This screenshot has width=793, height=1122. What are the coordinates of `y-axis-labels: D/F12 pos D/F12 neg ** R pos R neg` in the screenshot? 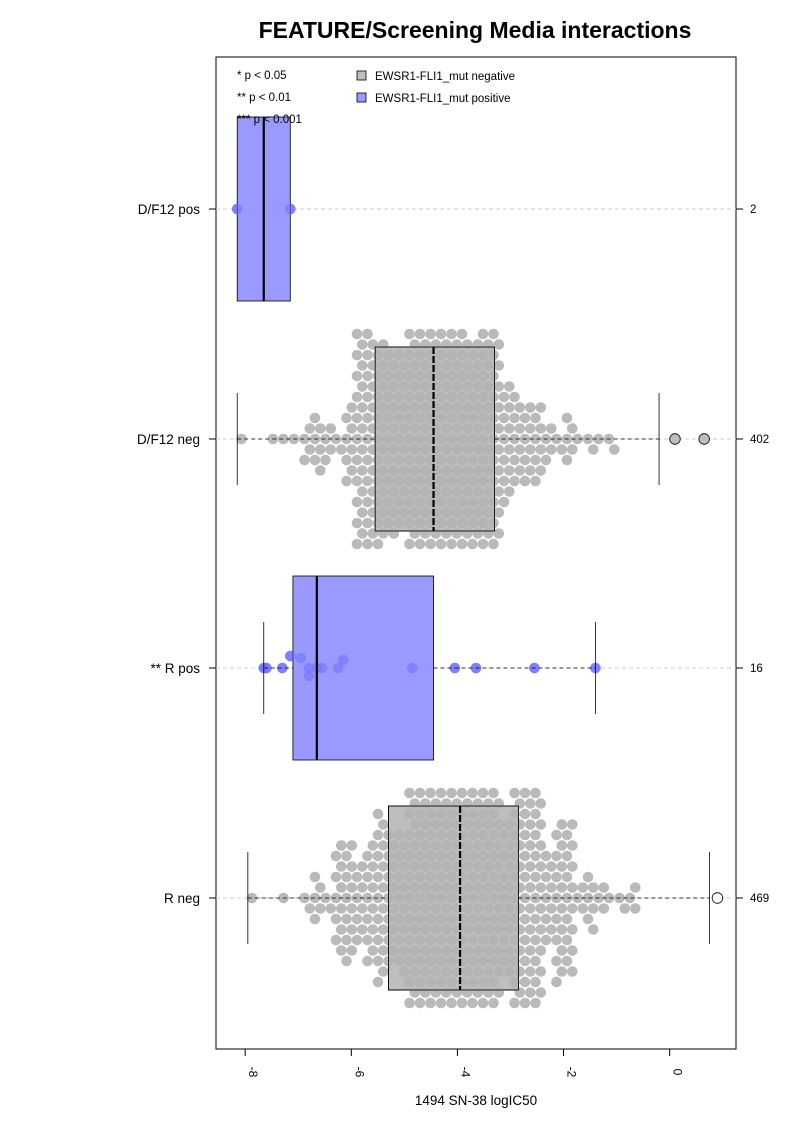 It's located at (176, 554).